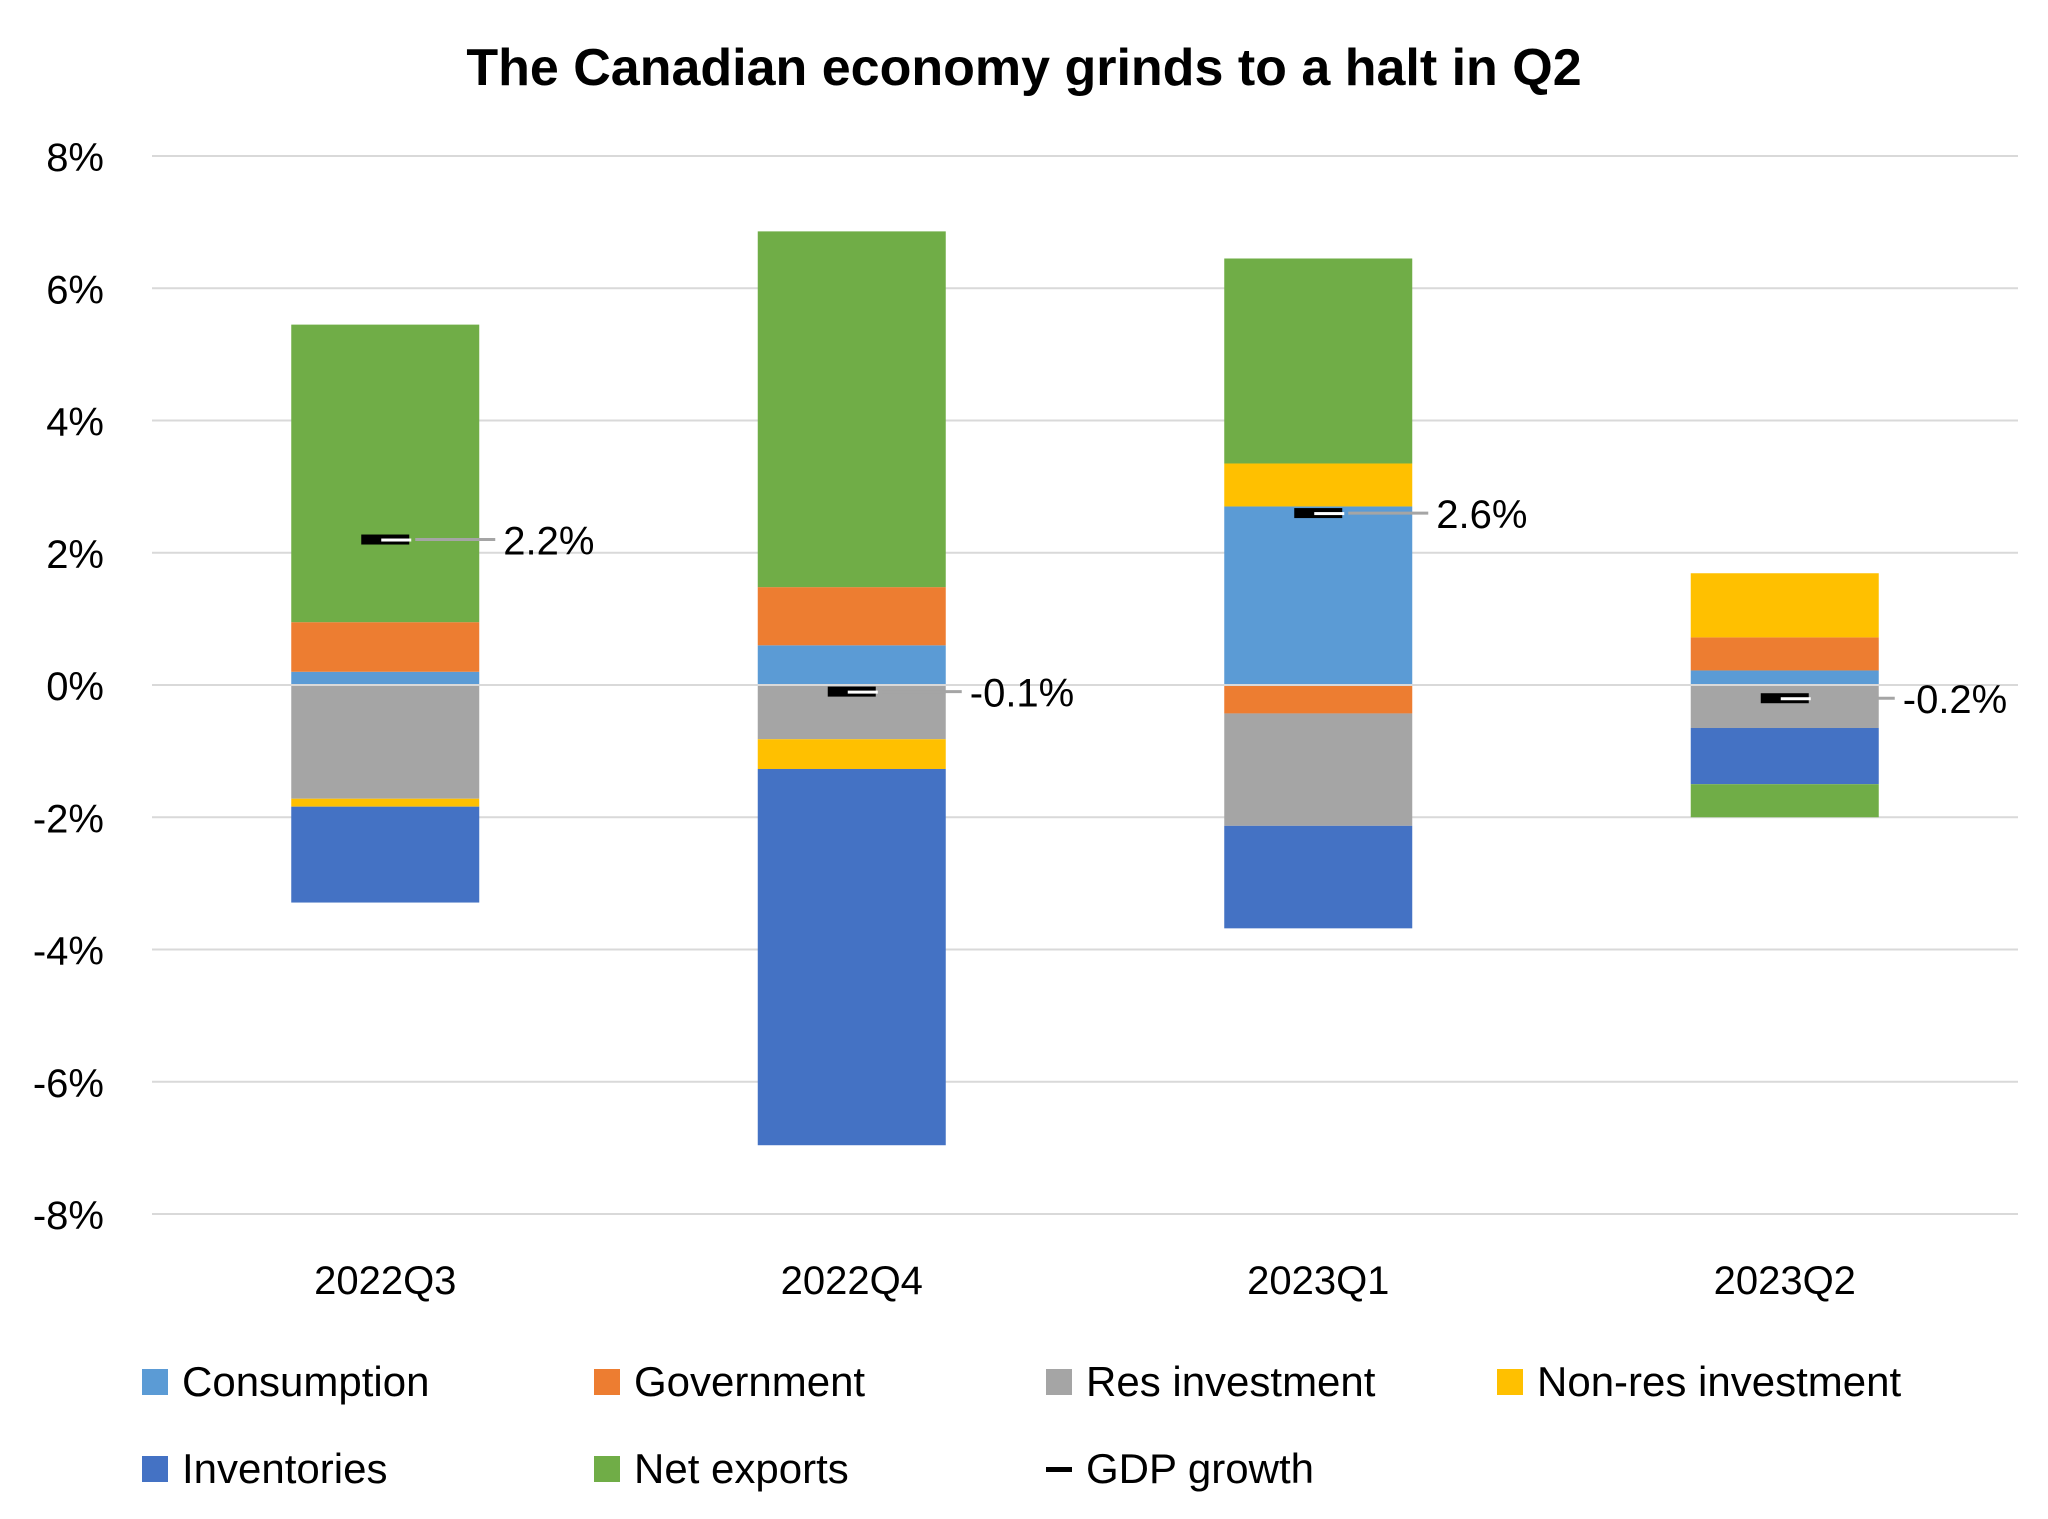  Describe the element at coordinates (68, 819) in the screenshot. I see `y-tick-label: -2%` at that location.